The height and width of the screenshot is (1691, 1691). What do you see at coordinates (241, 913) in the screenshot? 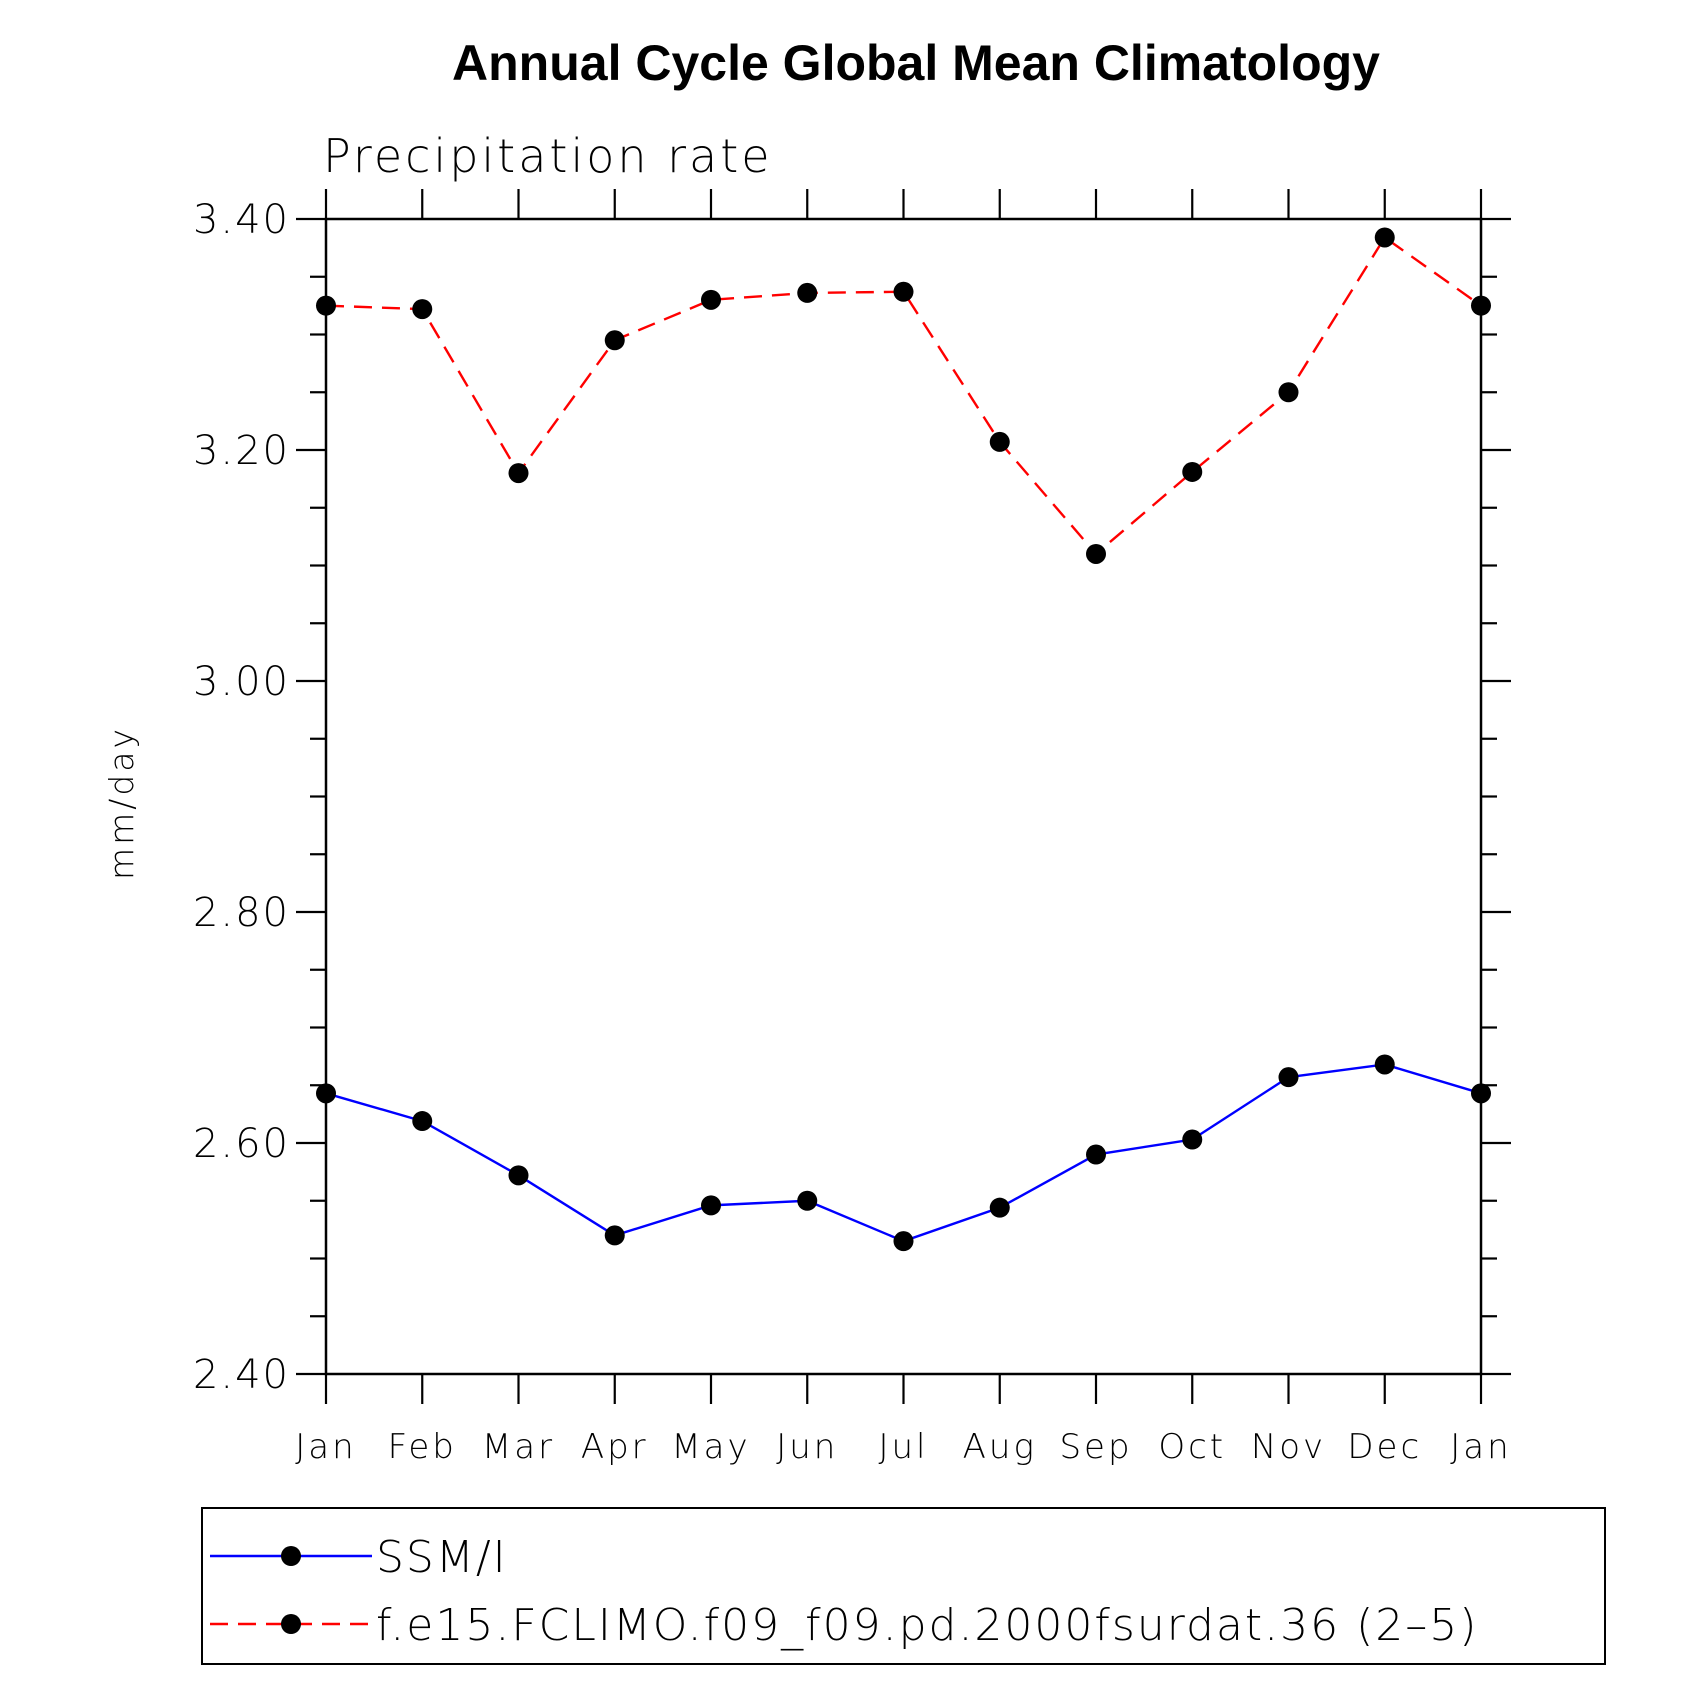
I see `y-tick-label: 2.80` at bounding box center [241, 913].